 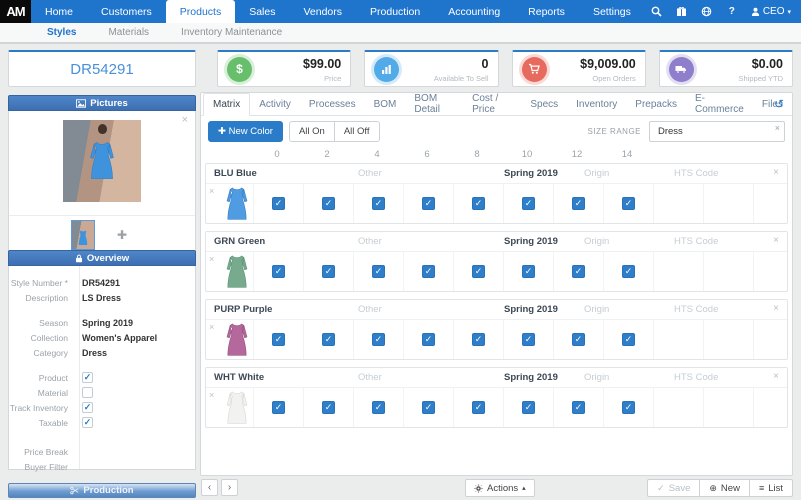 What do you see at coordinates (311, 131) in the screenshot?
I see `all-on-button: All On` at bounding box center [311, 131].